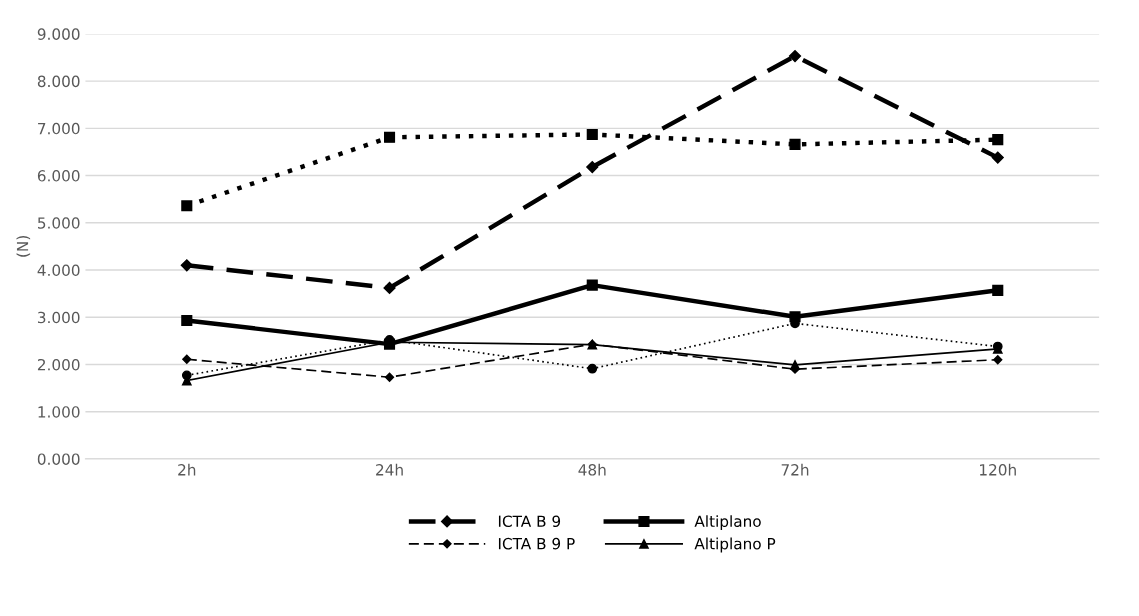  I want to click on y-tick-label: 1.000, so click(59, 412).